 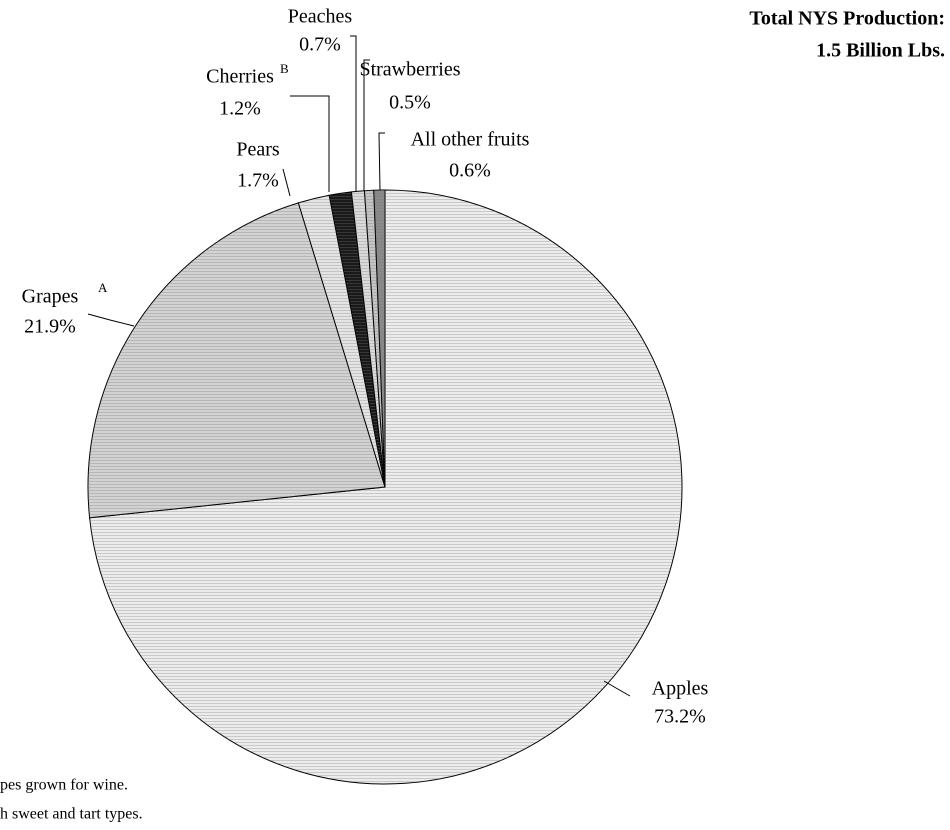 I want to click on footnote: pes grown for wine., so click(x=64, y=785).